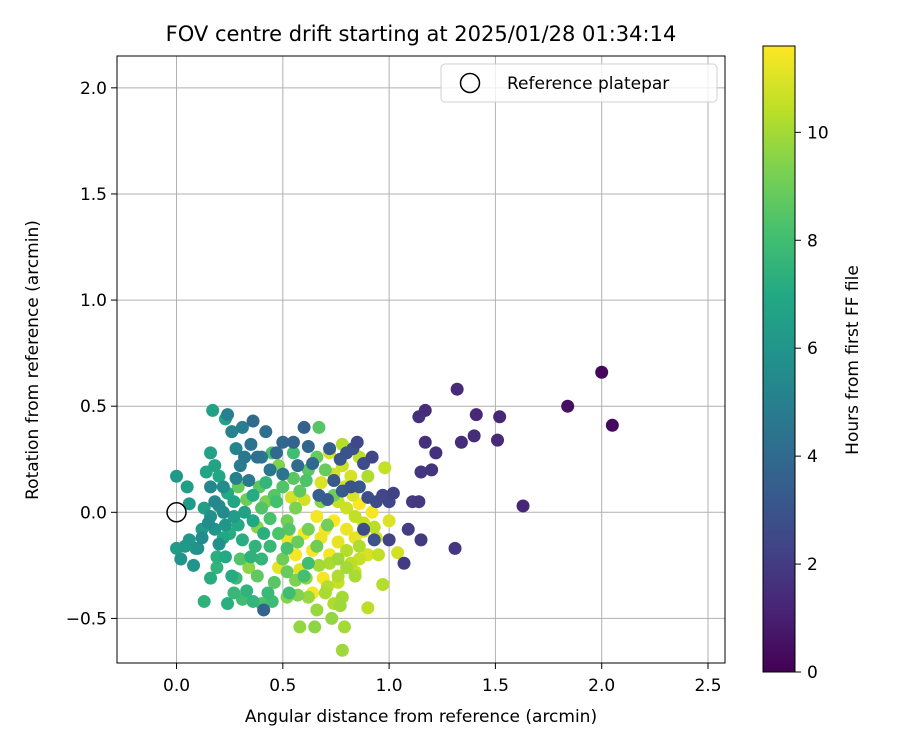 The height and width of the screenshot is (750, 900). I want to click on y-tick-label: −0.5, so click(86, 619).